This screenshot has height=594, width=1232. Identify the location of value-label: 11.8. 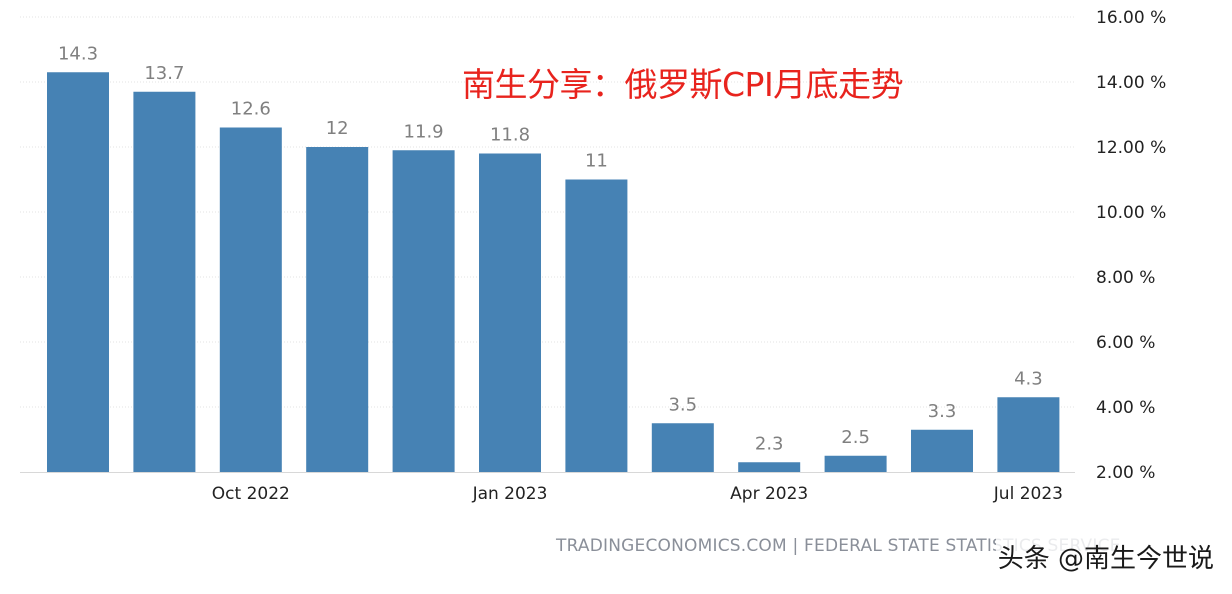
(510, 135).